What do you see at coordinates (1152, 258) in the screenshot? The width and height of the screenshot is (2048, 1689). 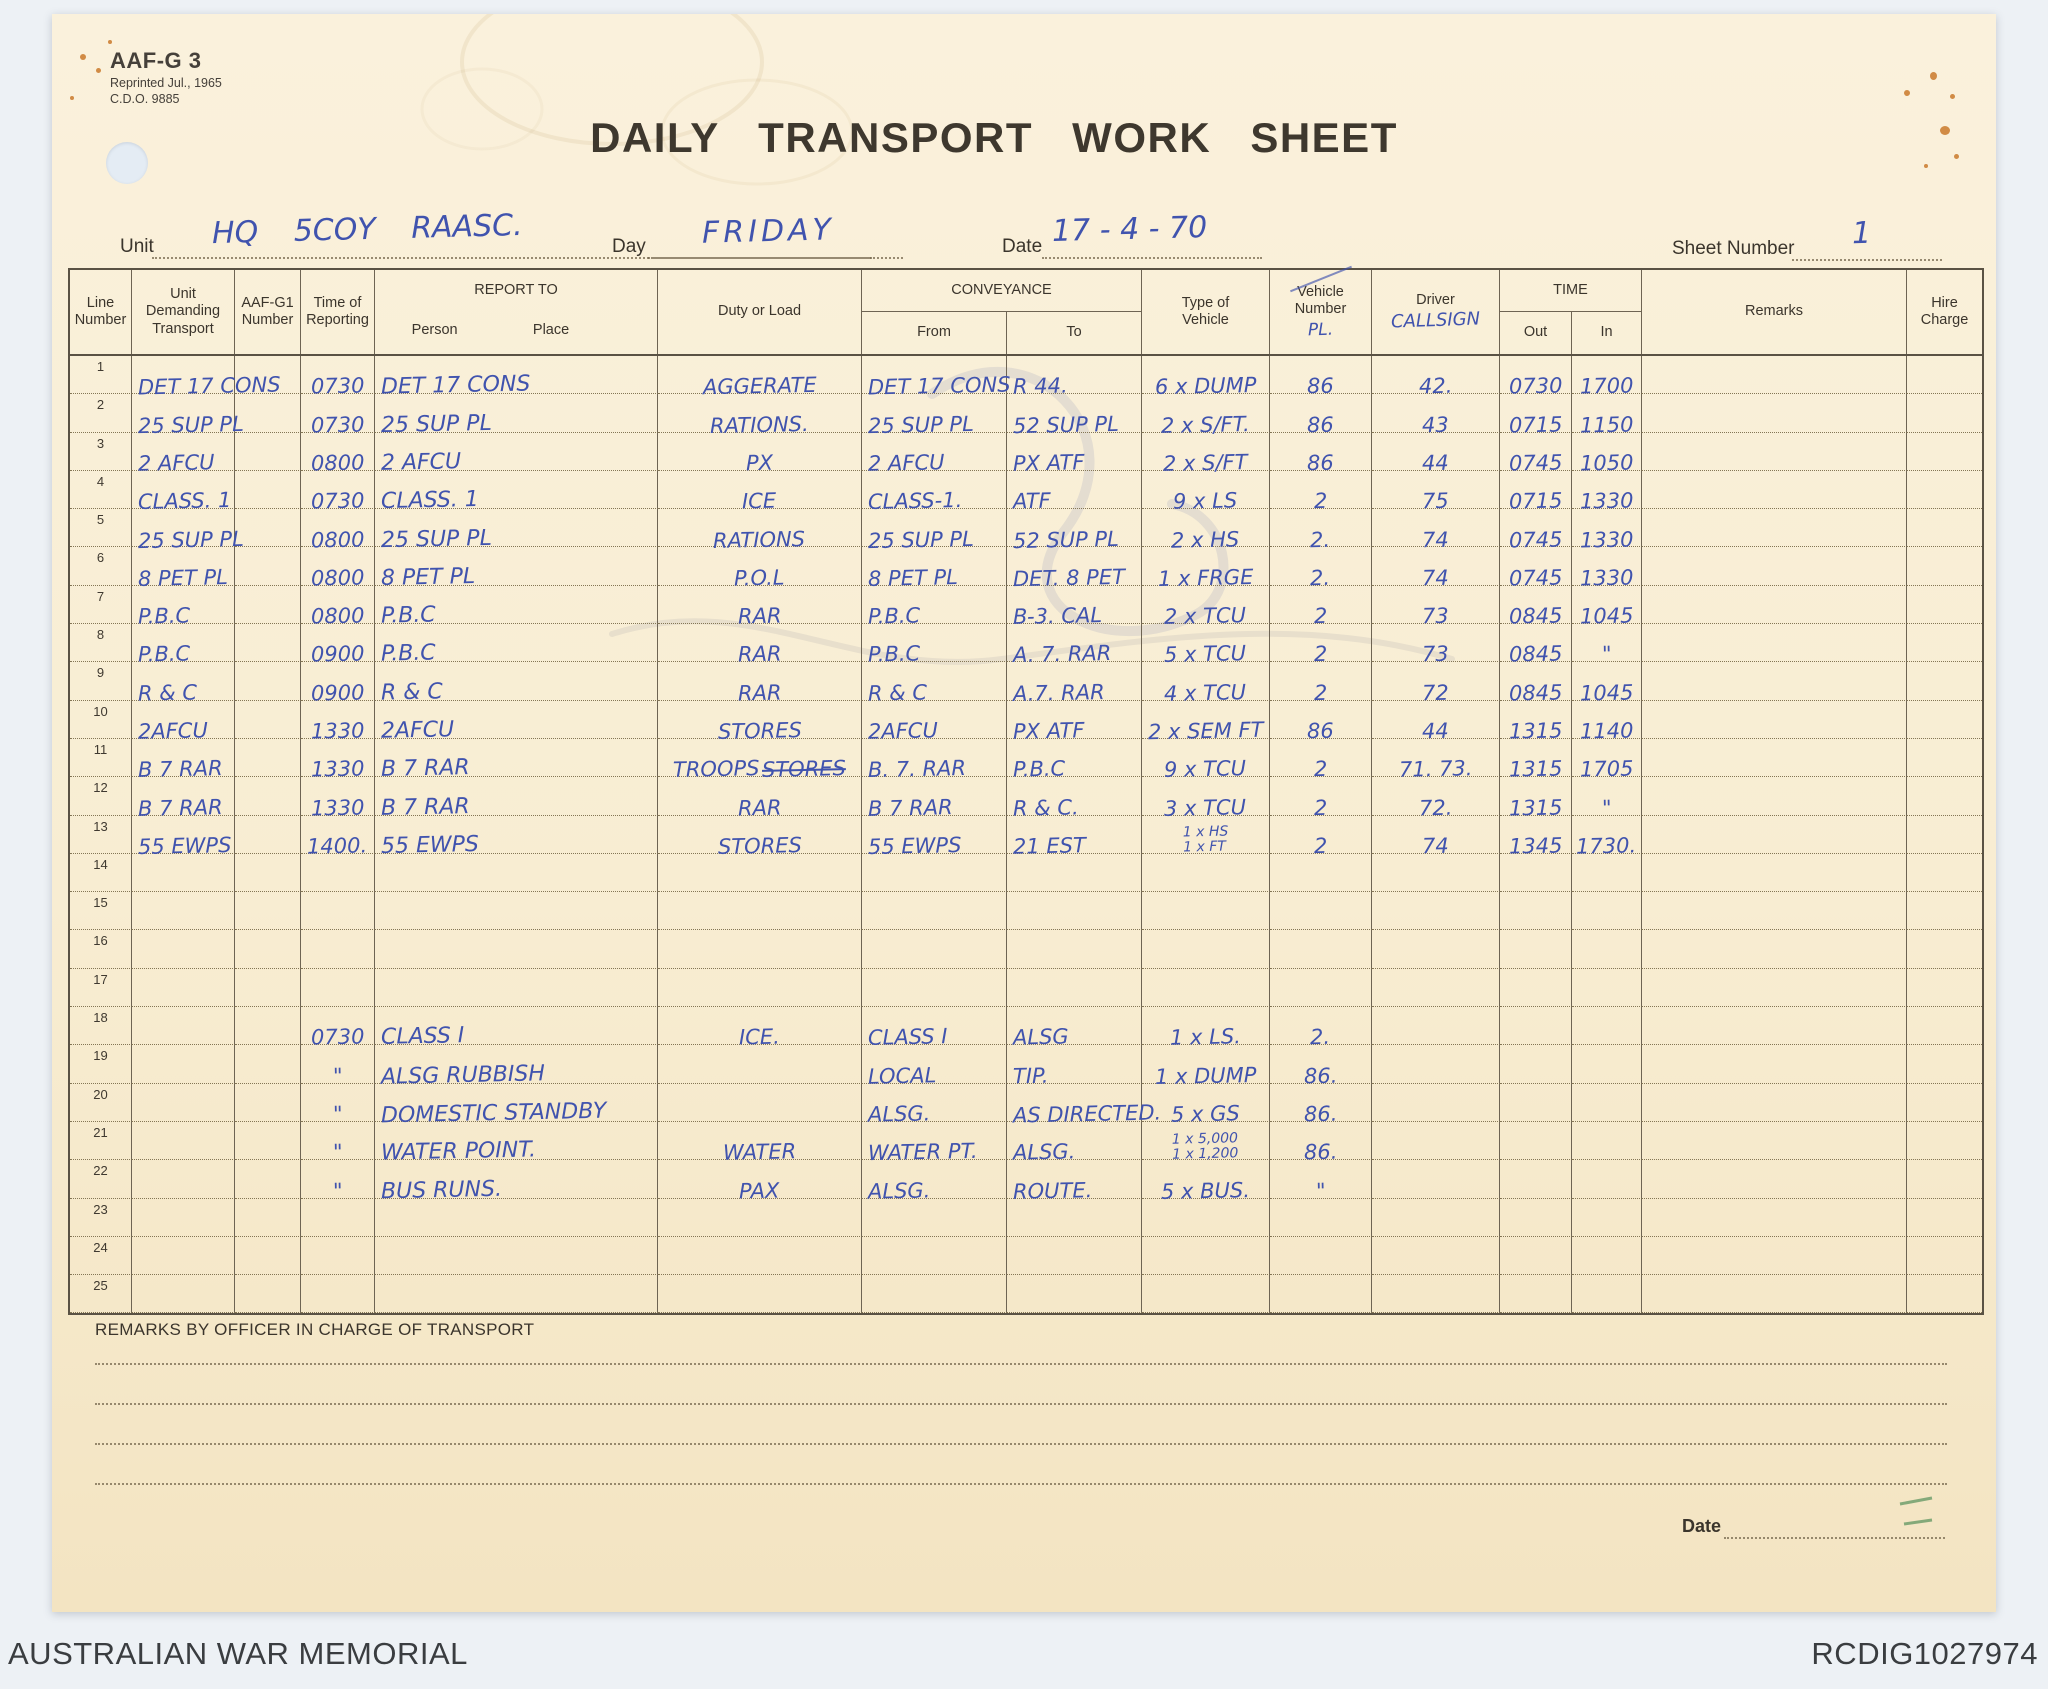 I see `date-dotline` at bounding box center [1152, 258].